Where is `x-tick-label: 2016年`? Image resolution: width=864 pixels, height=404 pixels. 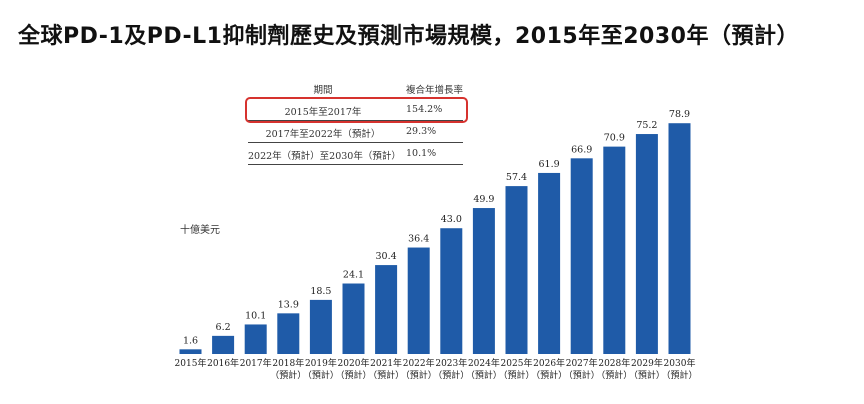 x-tick-label: 2016年 is located at coordinates (223, 363).